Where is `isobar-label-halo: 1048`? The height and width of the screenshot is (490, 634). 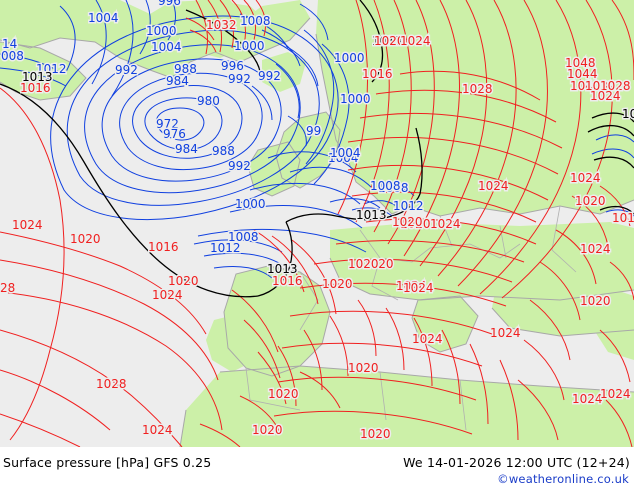 isobar-label-halo: 1048 is located at coordinates (580, 63).